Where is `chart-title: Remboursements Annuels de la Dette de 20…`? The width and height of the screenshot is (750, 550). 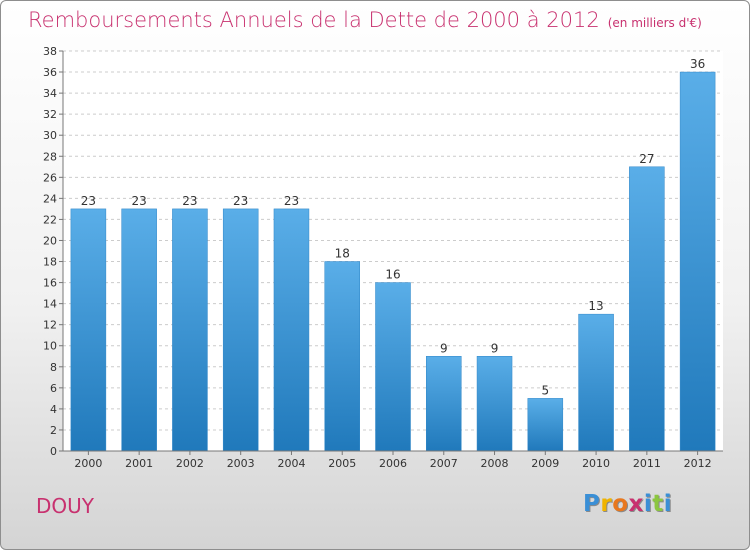 chart-title: Remboursements Annuels de la Dette de 20… is located at coordinates (314, 20).